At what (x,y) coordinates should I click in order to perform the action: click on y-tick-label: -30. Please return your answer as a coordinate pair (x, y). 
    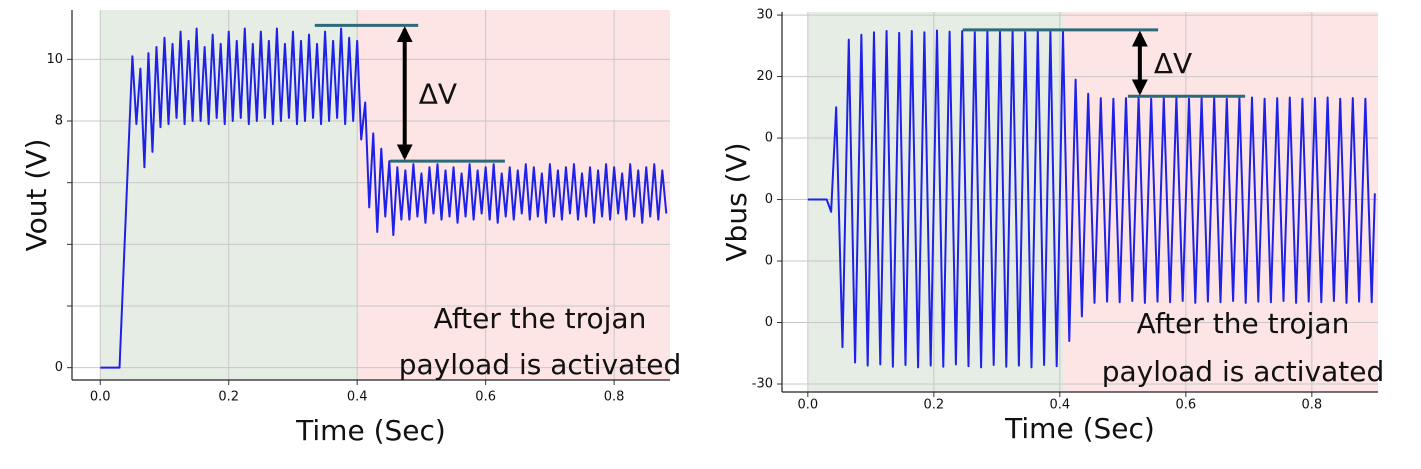
    Looking at the image, I should click on (762, 384).